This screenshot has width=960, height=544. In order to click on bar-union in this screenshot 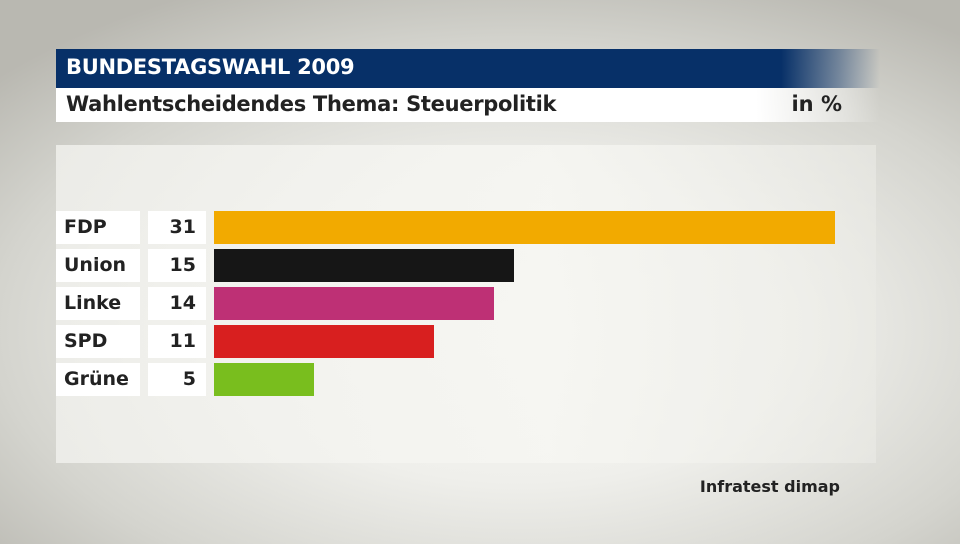, I will do `click(364, 265)`.